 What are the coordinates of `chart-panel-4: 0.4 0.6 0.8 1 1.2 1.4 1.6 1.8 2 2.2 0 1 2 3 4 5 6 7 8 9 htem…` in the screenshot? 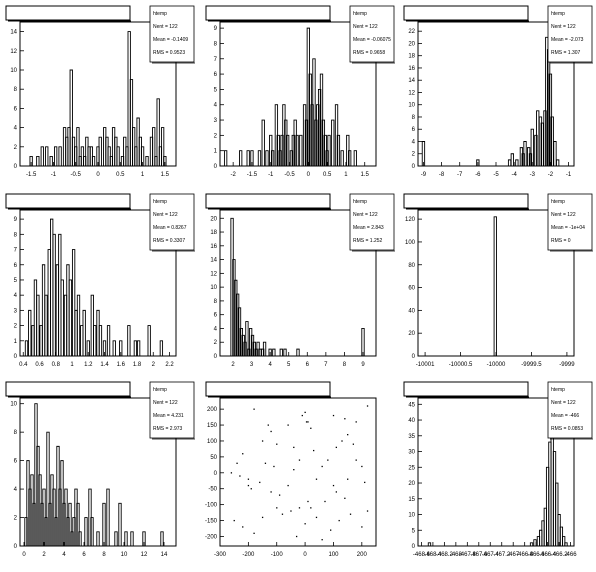 It's located at (100, 280).